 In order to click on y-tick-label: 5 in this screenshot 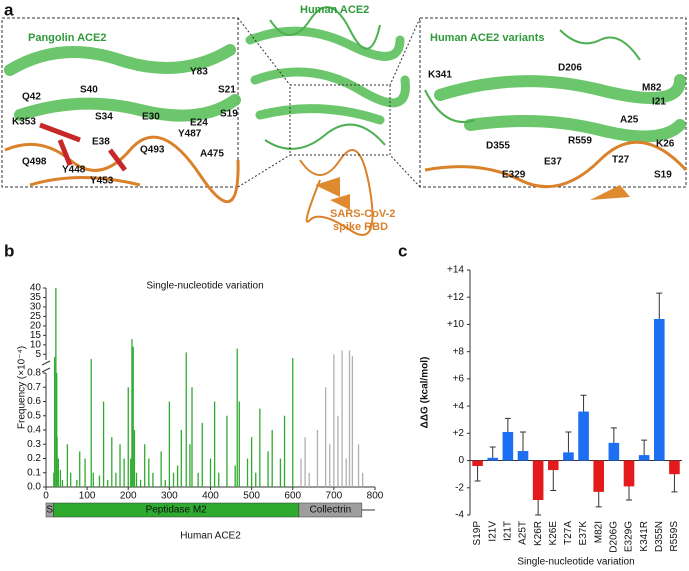, I will do `click(38, 354)`.